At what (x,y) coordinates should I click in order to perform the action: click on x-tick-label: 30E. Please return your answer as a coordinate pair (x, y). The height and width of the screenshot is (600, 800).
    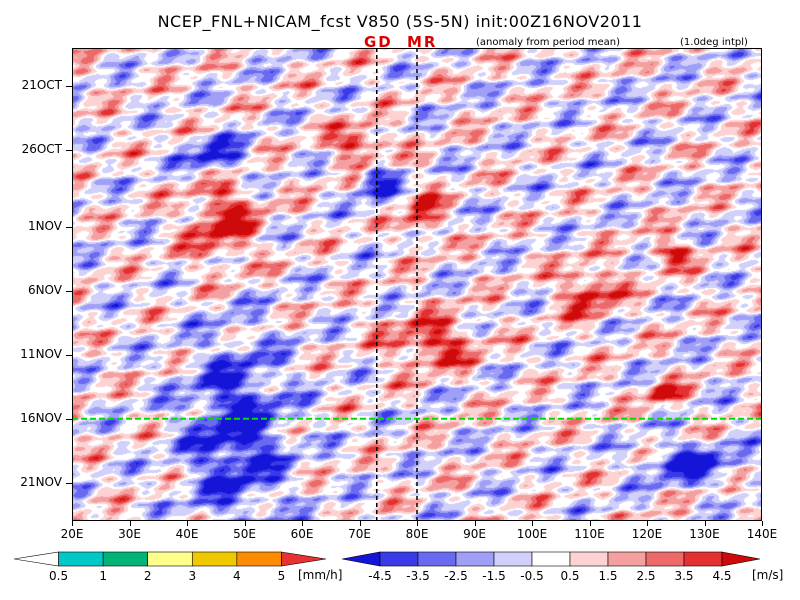
    Looking at the image, I should click on (129, 534).